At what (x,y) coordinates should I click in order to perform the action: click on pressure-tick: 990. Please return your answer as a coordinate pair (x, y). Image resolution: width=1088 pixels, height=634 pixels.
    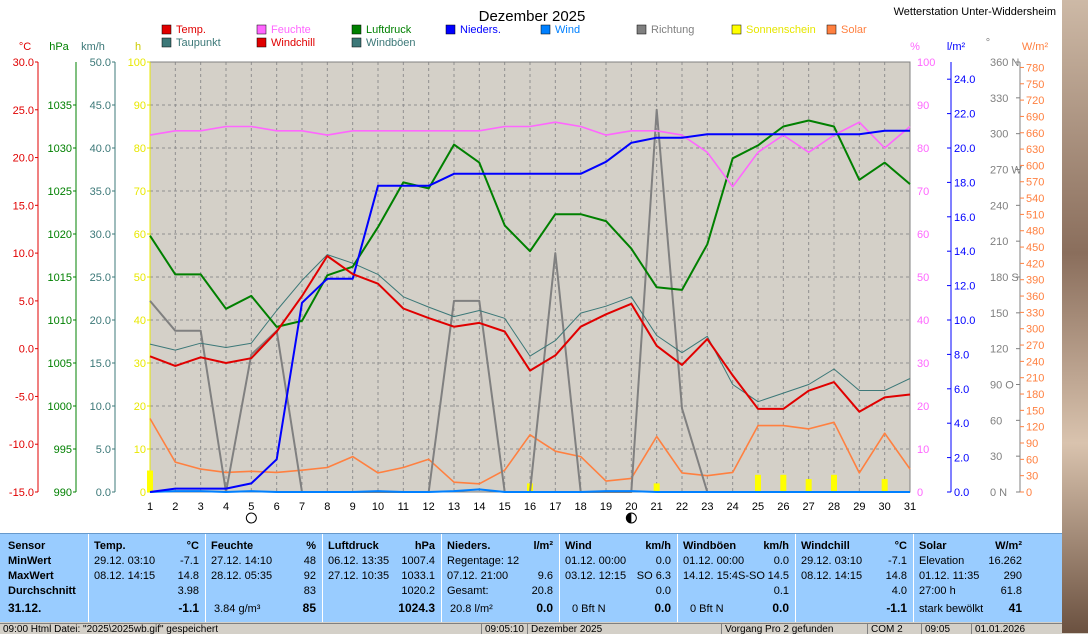
    Looking at the image, I should click on (63, 493).